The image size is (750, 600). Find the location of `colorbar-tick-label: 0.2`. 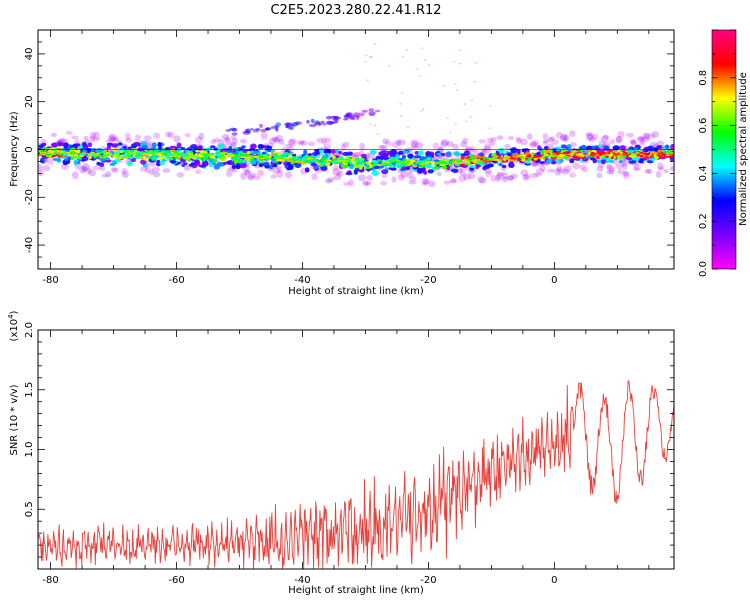

colorbar-tick-label: 0.2 is located at coordinates (703, 221).